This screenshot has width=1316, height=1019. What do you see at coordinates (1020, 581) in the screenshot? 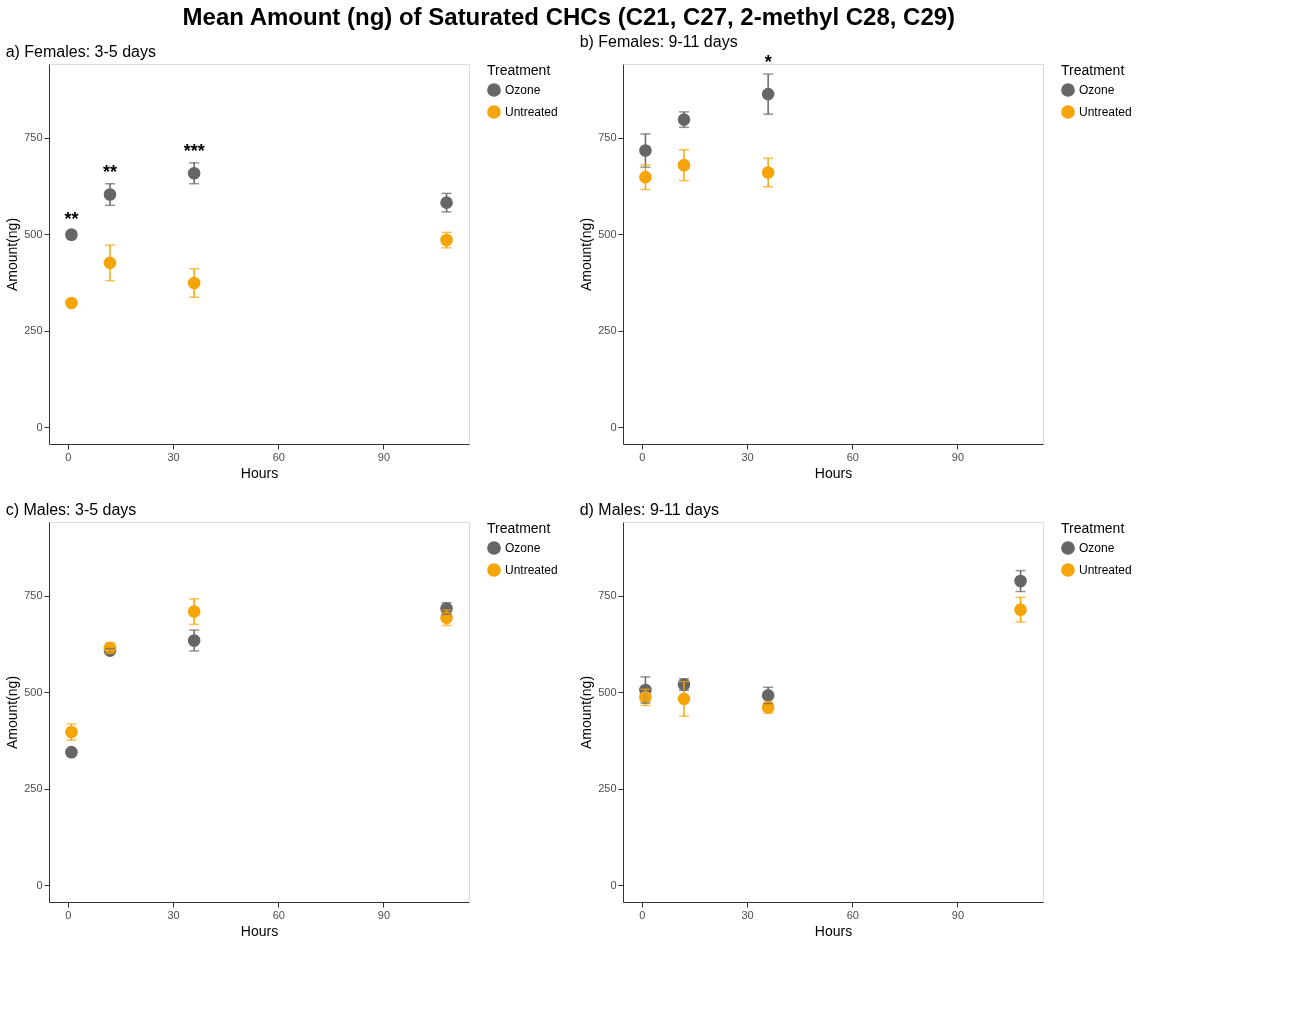
I see `point` at bounding box center [1020, 581].